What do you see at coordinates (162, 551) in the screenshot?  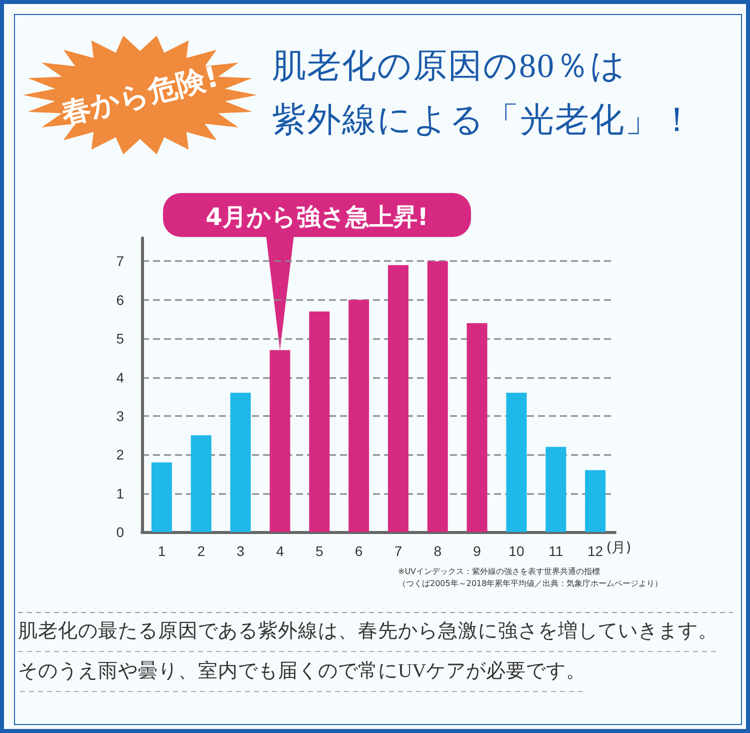 I see `x-tick-label: 1` at bounding box center [162, 551].